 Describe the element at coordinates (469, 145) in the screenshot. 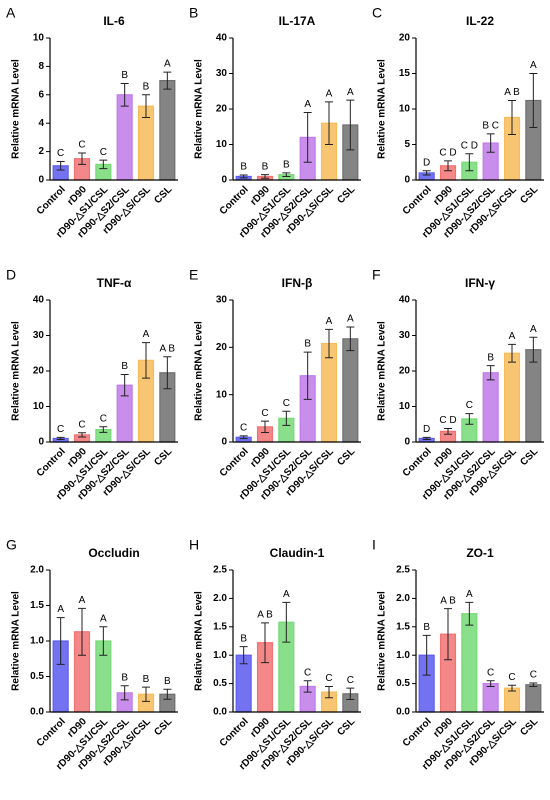

I see `significance-letter: C D` at that location.